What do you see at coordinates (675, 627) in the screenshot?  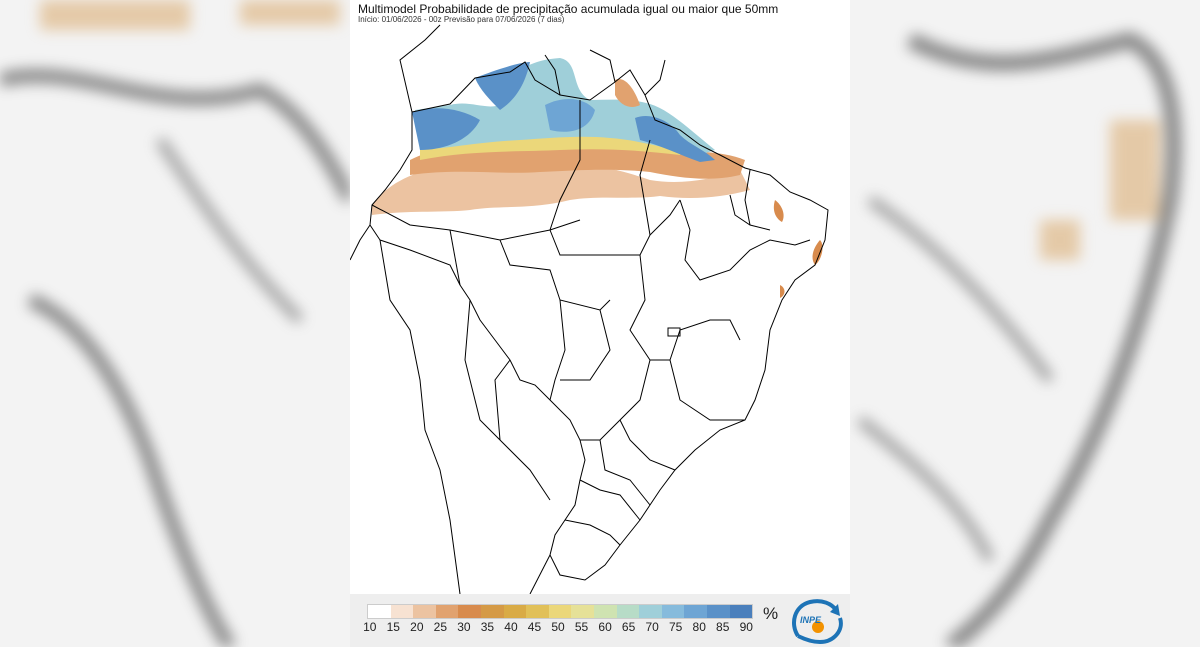 I see `colorbar-tick-label: 75` at bounding box center [675, 627].